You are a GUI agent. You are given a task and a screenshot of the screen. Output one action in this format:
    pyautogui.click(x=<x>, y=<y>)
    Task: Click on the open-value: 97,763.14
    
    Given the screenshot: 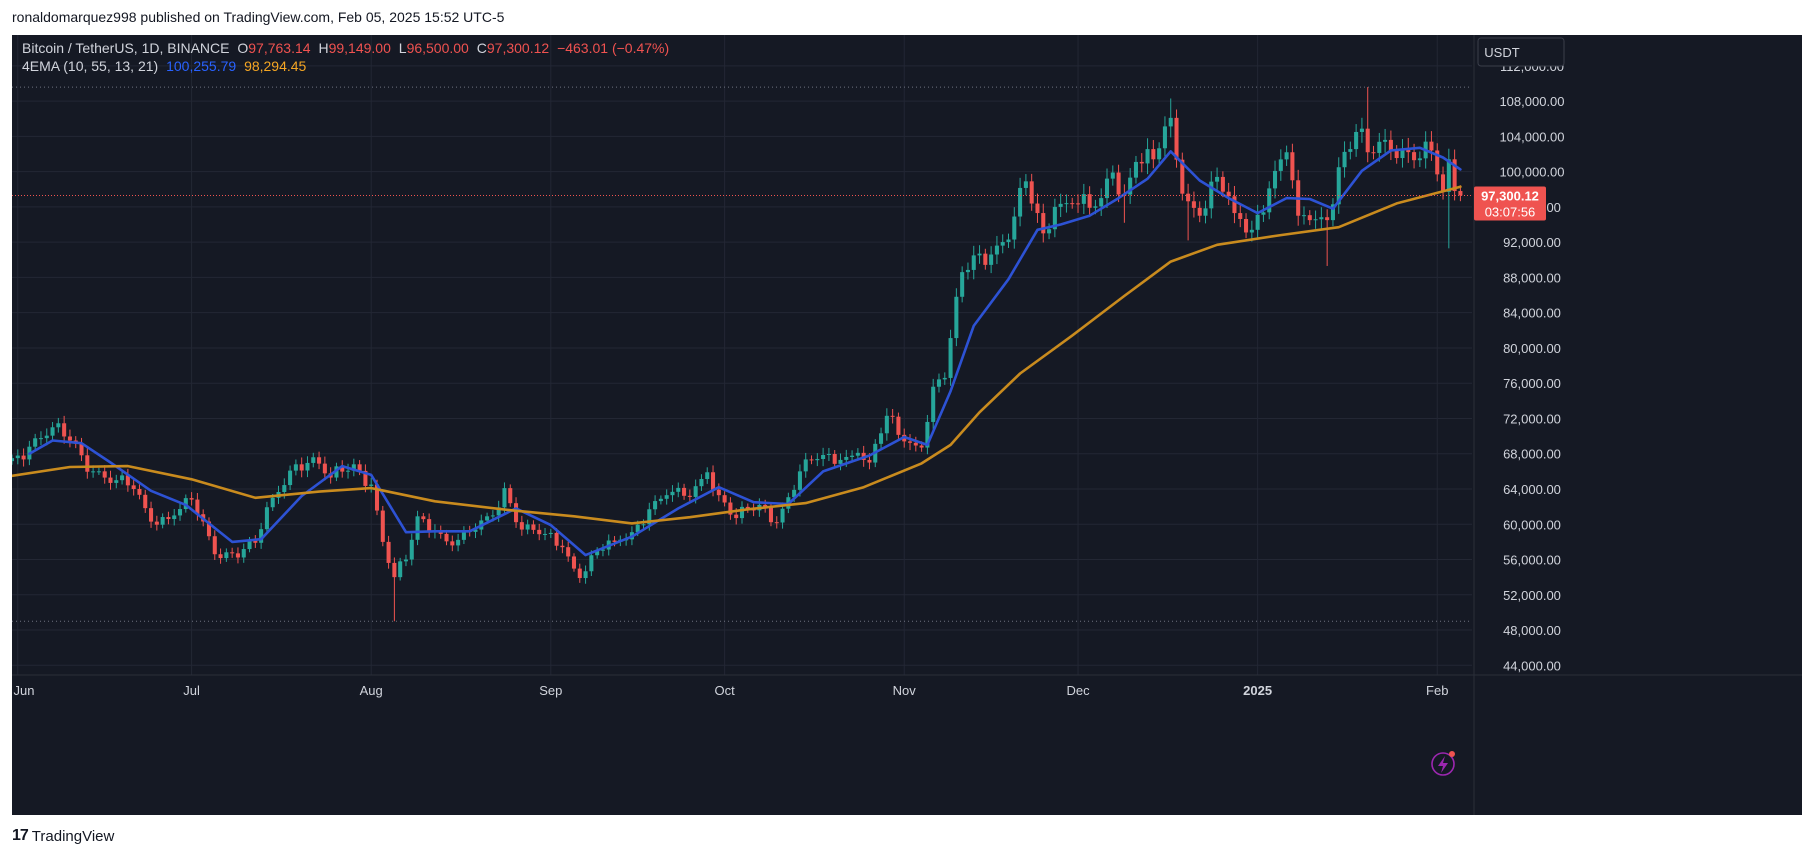 What is the action you would take?
    pyautogui.click(x=279, y=48)
    